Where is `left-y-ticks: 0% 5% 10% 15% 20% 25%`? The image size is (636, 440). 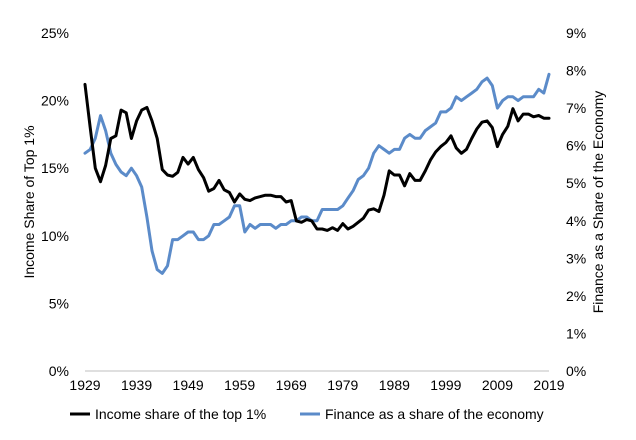 left-y-ticks: 0% 5% 10% 15% 20% 25% is located at coordinates (55, 202).